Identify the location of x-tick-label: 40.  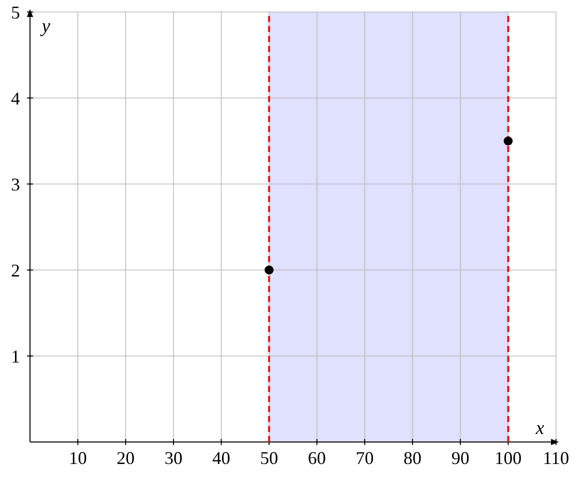
(221, 458).